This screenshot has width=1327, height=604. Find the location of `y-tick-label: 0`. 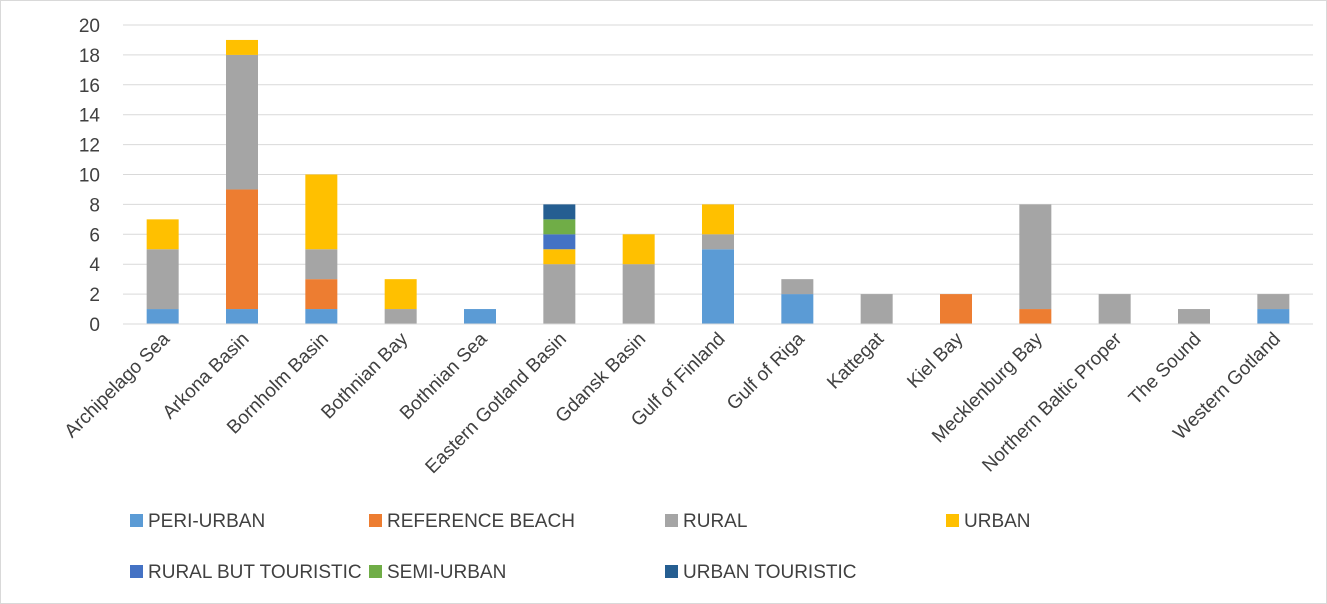

y-tick-label: 0 is located at coordinates (94, 325).